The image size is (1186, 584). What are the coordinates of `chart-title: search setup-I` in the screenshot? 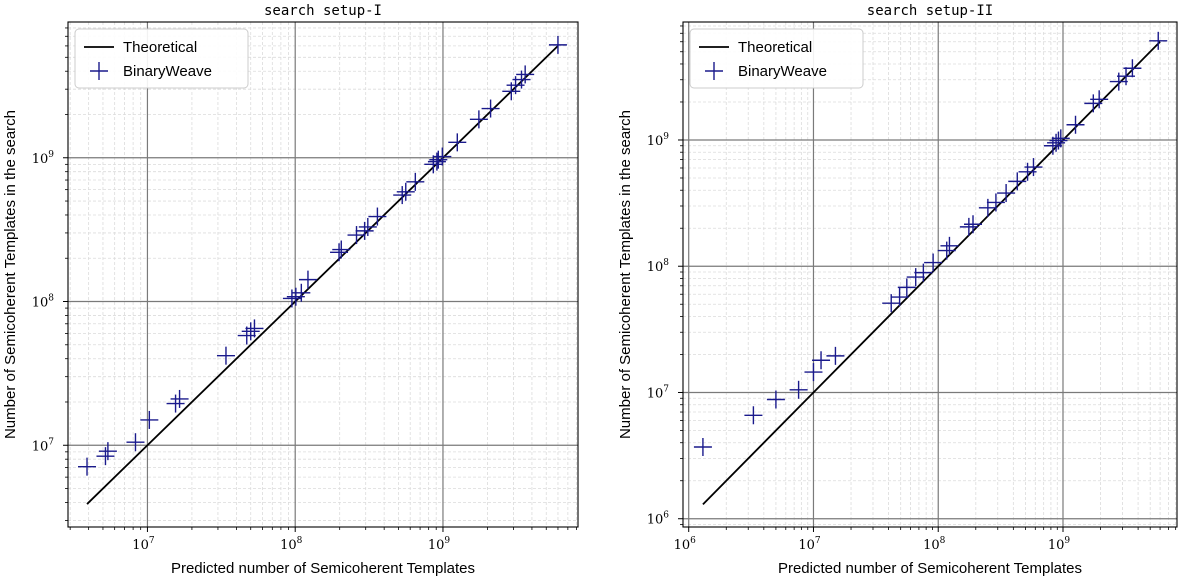 It's located at (323, 11).